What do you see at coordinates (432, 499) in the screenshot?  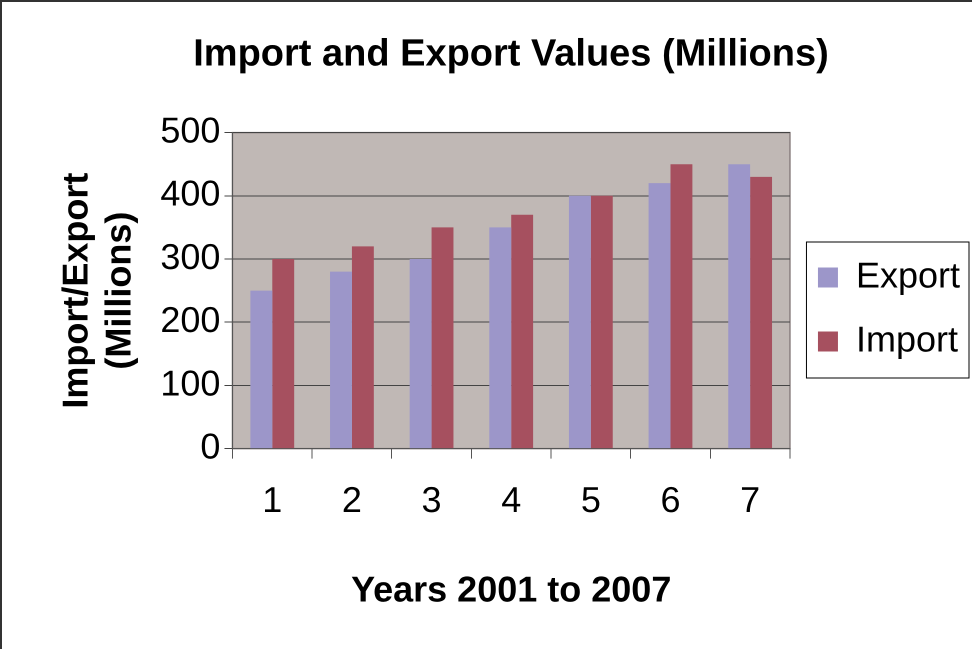 I see `x-tick-label: 3` at bounding box center [432, 499].